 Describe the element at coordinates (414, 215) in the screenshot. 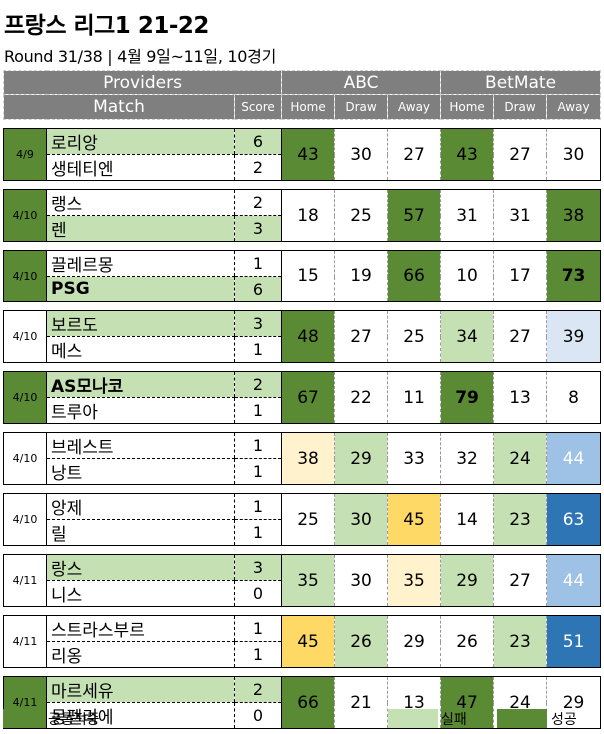

I see `abc-away-prob: 57` at that location.